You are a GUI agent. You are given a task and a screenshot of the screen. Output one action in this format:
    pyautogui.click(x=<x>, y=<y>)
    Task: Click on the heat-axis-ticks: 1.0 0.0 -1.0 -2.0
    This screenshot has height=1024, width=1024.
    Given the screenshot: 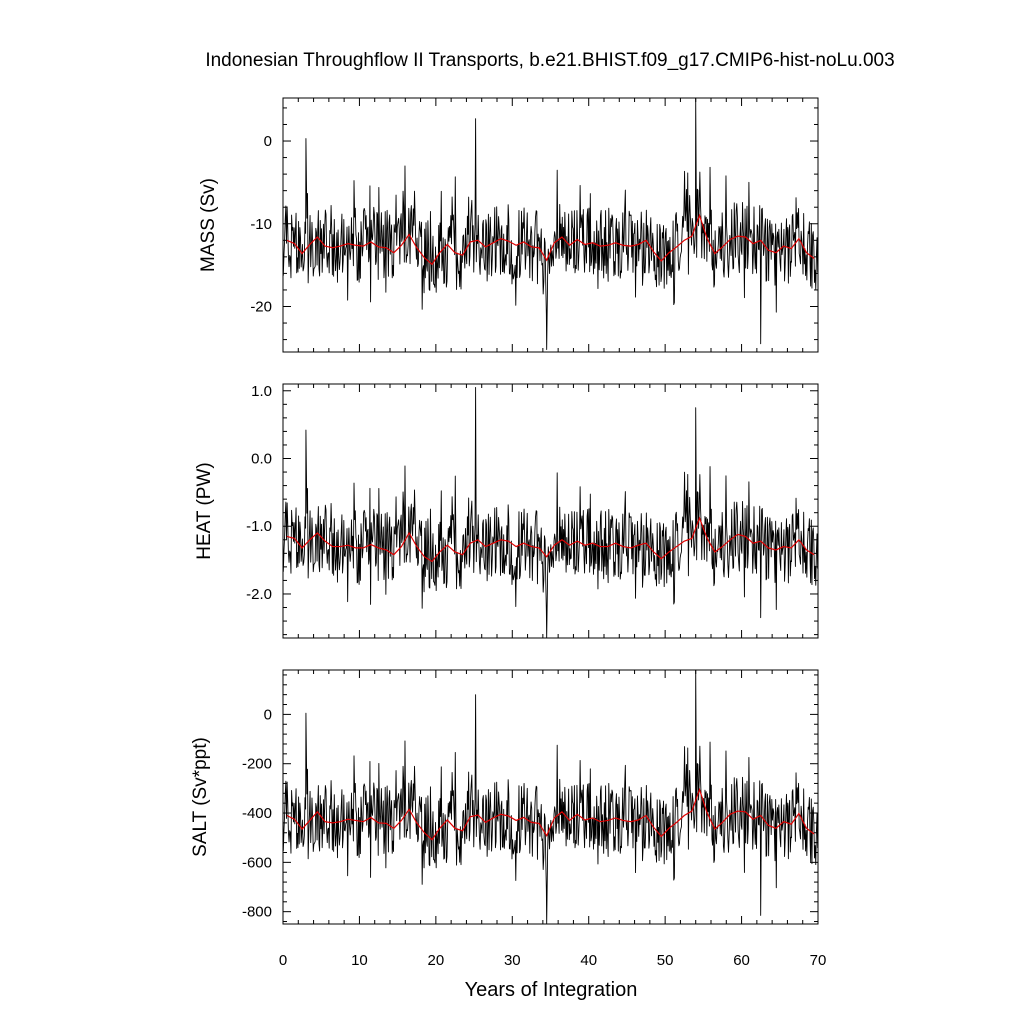 What is the action you would take?
    pyautogui.click(x=532, y=510)
    